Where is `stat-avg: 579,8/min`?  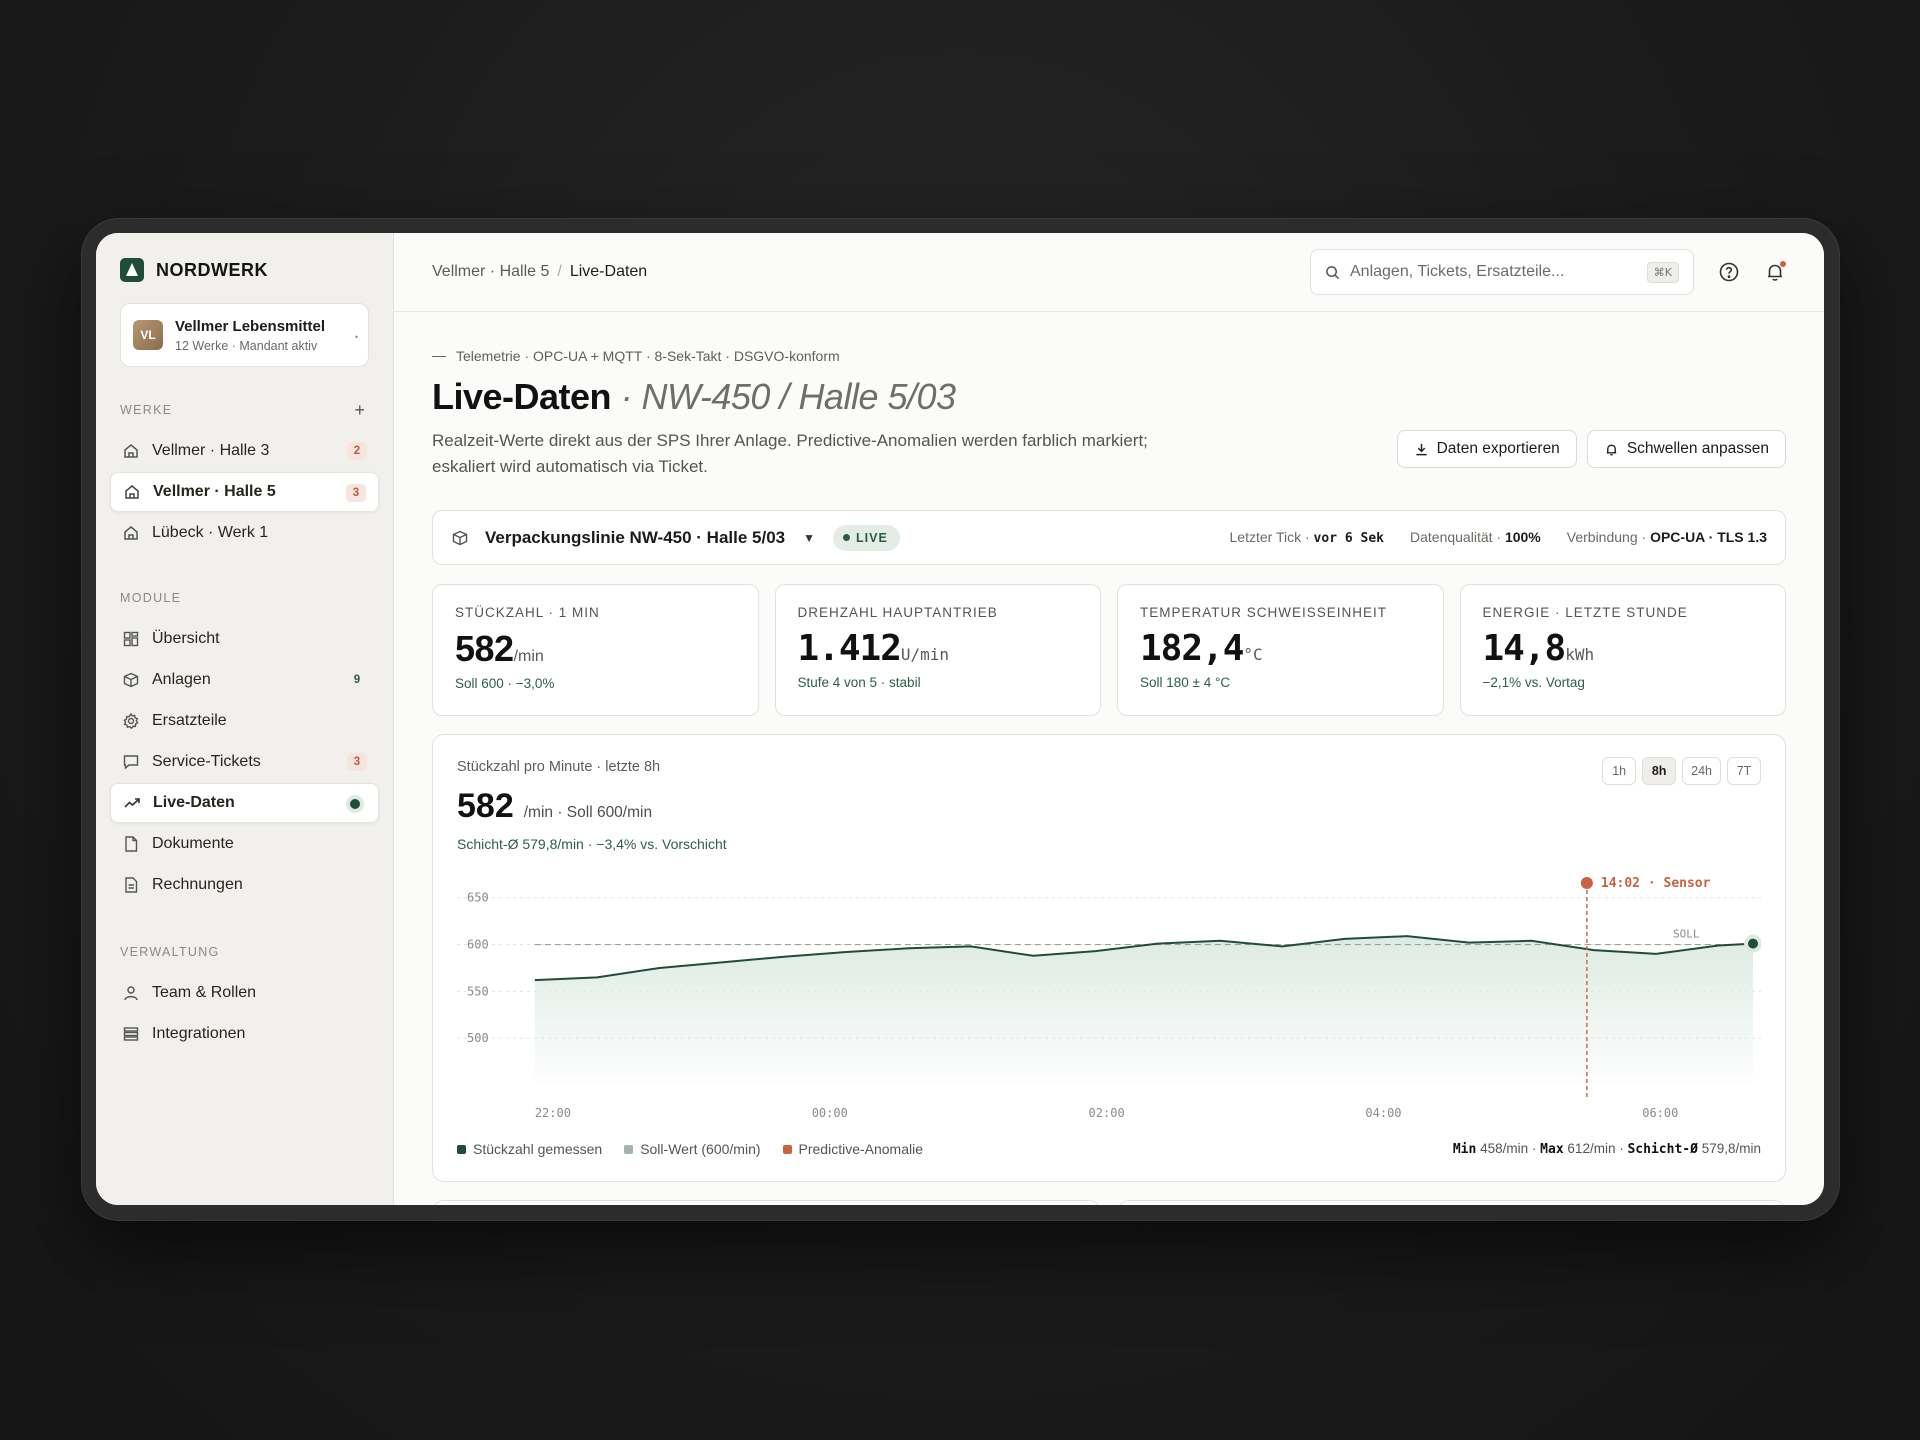
stat-avg: 579,8/min is located at coordinates (1731, 1148).